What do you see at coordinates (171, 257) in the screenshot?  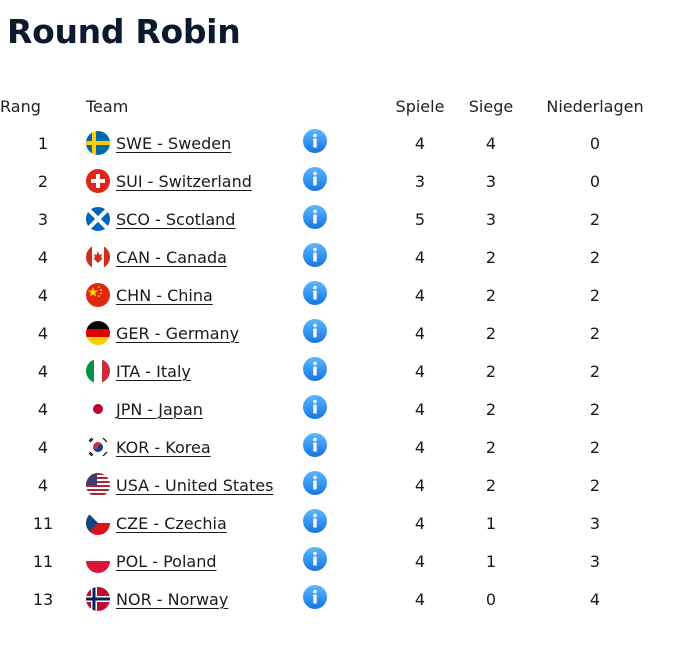 I see `team-link: CAN - Canada` at bounding box center [171, 257].